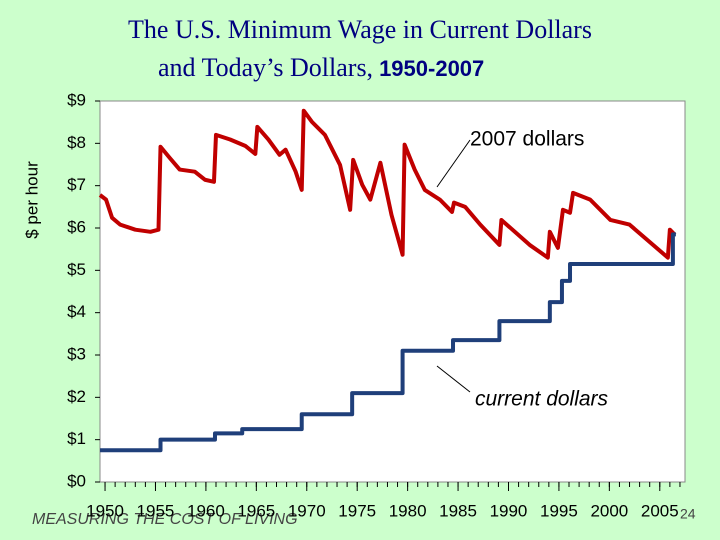 This screenshot has height=540, width=720. Describe the element at coordinates (76, 184) in the screenshot. I see `y-tick-label: $7` at that location.